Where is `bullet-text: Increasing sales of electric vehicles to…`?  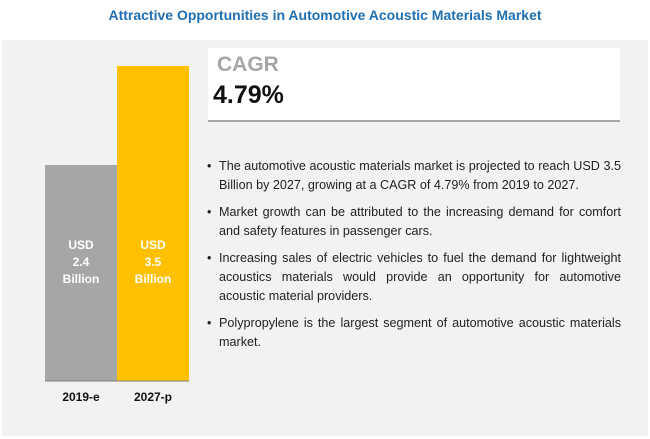 bullet-text: Increasing sales of electric vehicles to… is located at coordinates (420, 277).